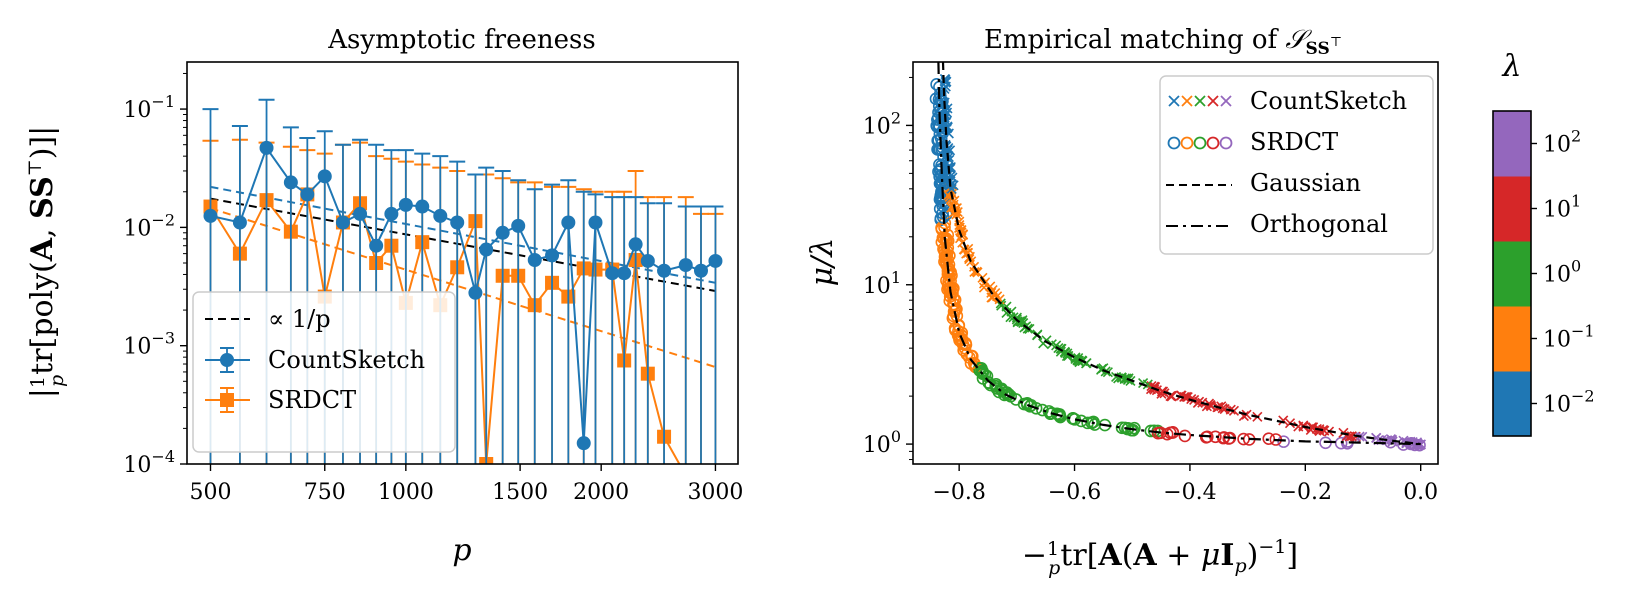  Describe the element at coordinates (461, 40) in the screenshot. I see `left-chart-title: Asymptotic freeness` at that location.